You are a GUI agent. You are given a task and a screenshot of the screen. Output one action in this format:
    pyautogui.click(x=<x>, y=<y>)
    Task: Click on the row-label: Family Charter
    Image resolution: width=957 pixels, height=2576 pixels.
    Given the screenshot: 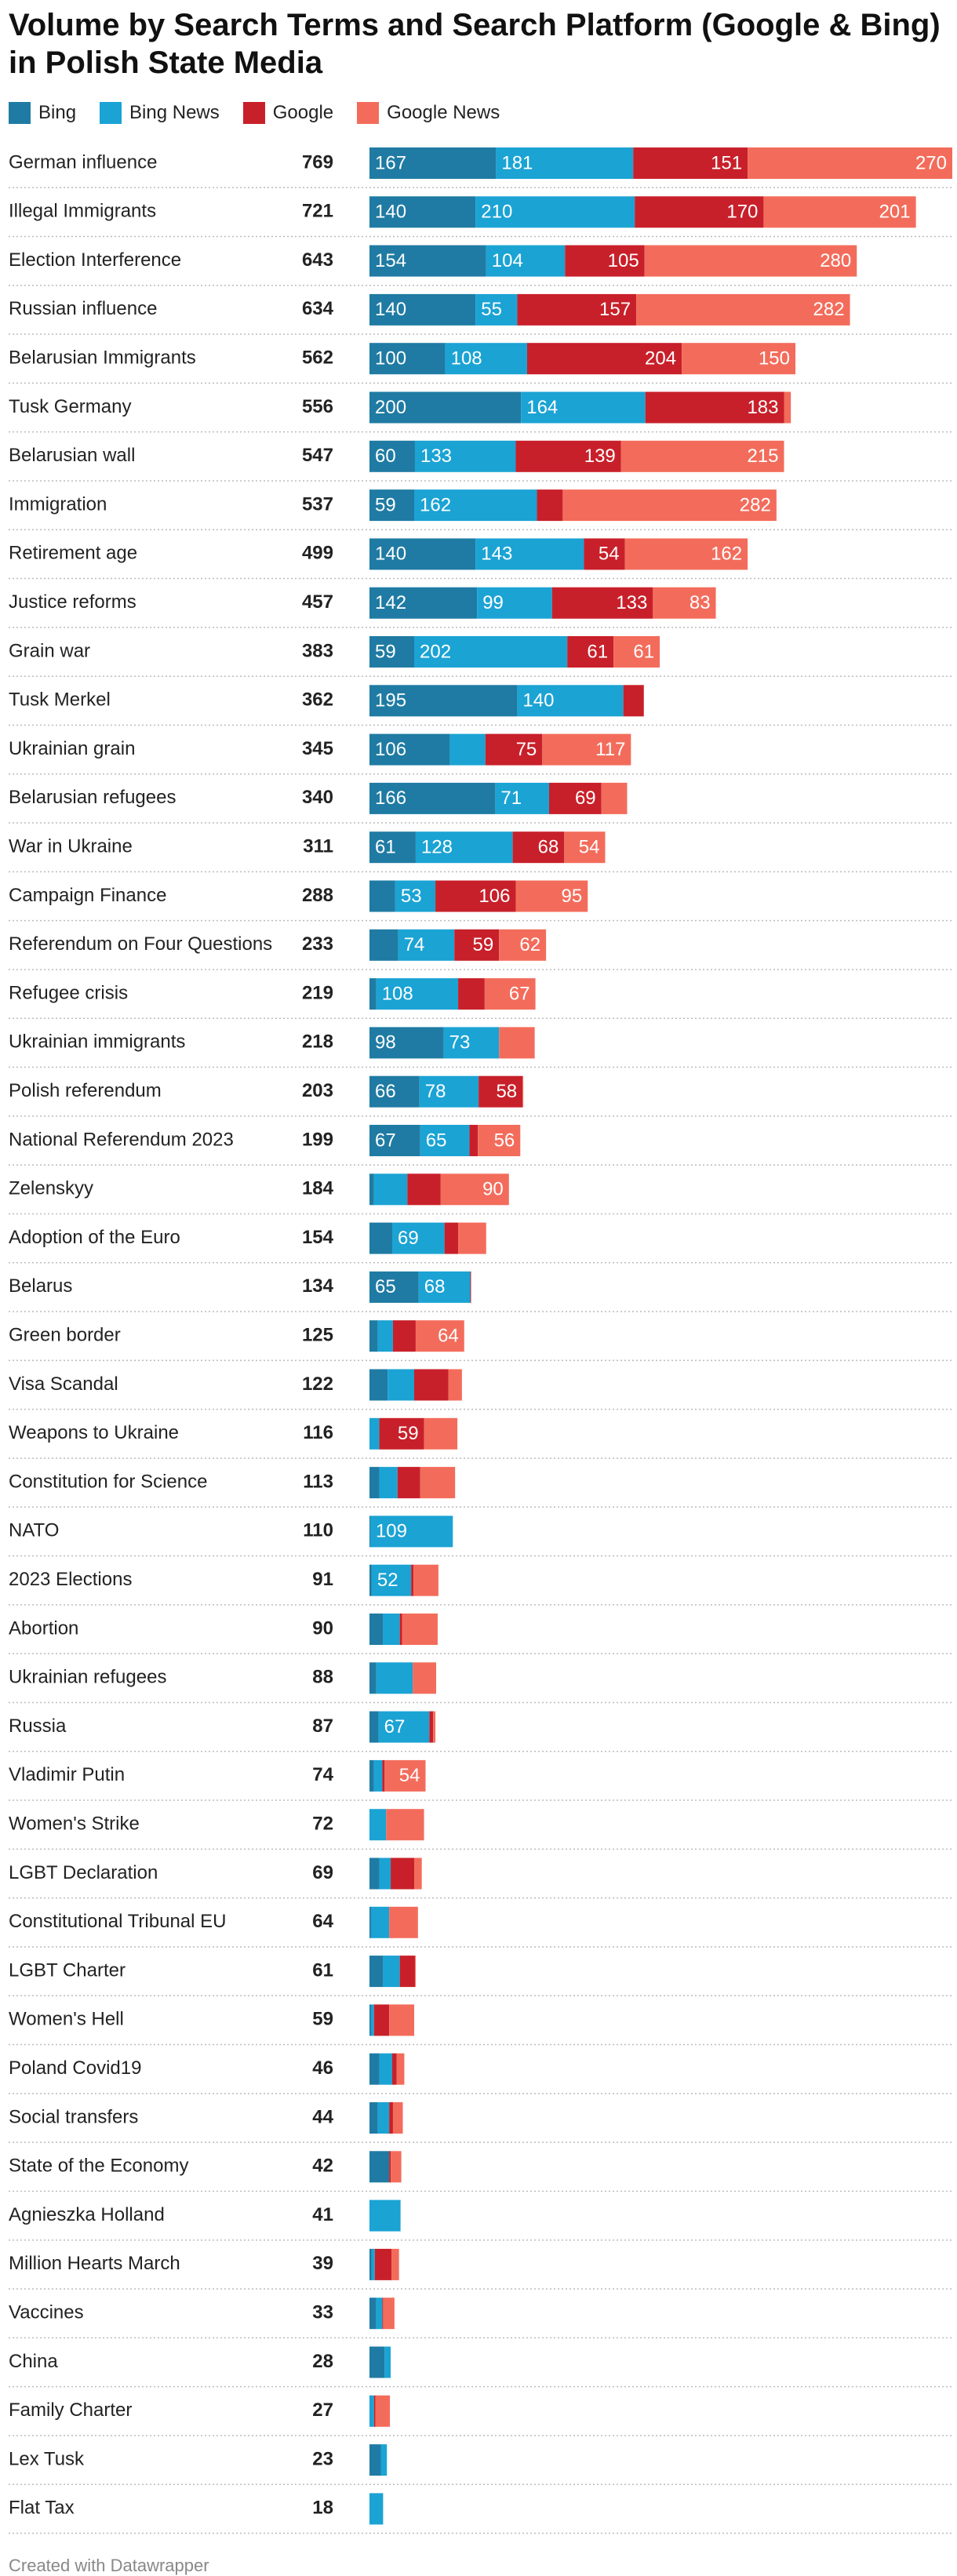 What is the action you would take?
    pyautogui.click(x=70, y=2410)
    